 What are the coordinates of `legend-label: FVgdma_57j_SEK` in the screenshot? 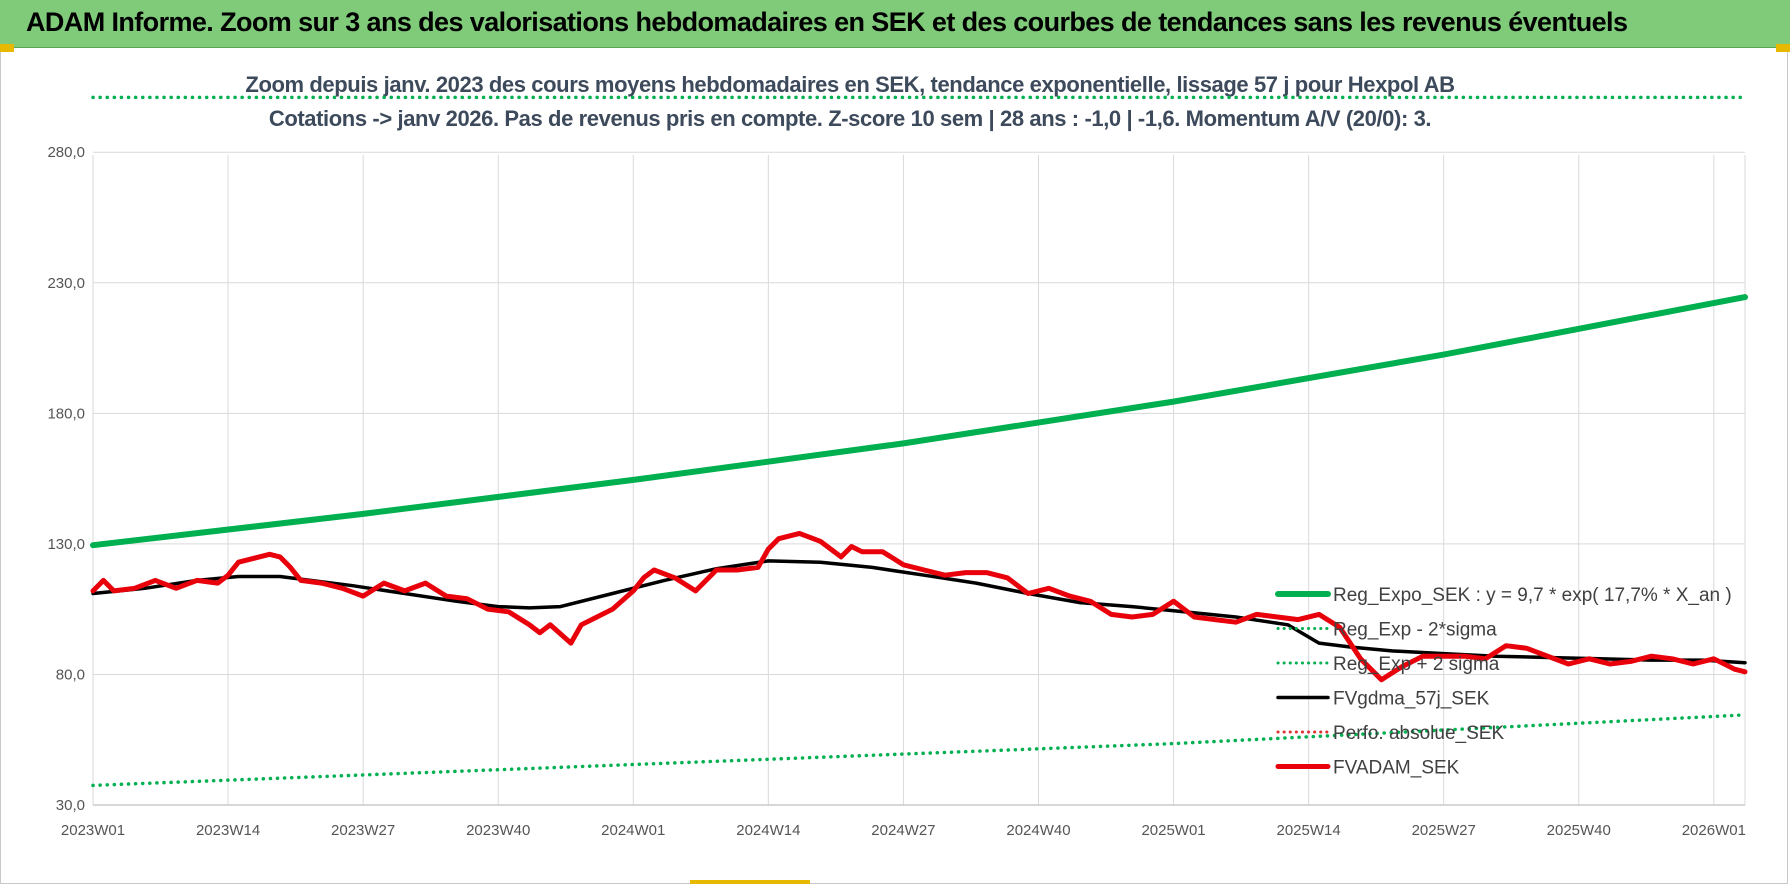 It's located at (1411, 699).